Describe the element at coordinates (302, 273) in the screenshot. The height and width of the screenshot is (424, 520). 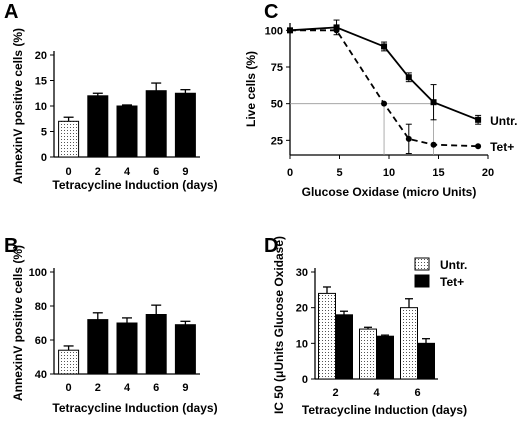
I see `y-tick-label: 30` at that location.